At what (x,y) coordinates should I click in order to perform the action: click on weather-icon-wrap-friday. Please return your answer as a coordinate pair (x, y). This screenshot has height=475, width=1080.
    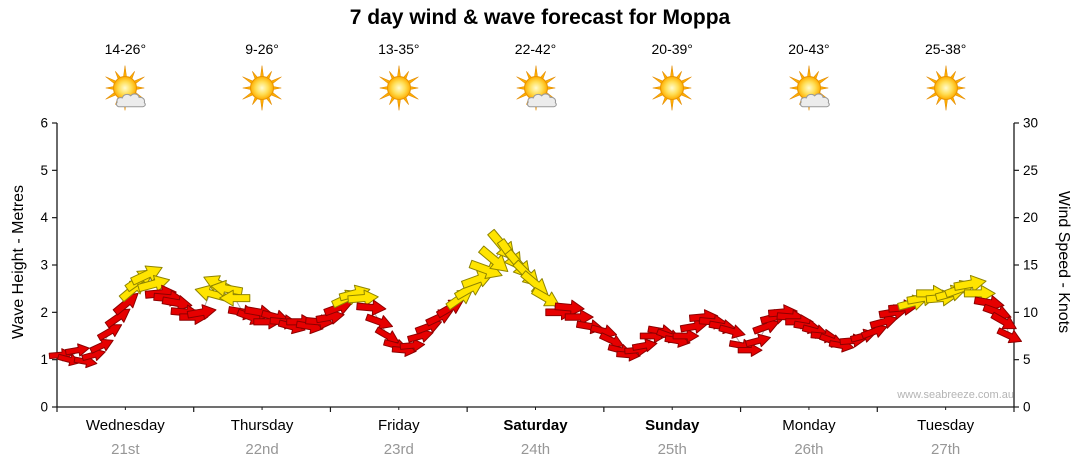
    Looking at the image, I should click on (399, 88).